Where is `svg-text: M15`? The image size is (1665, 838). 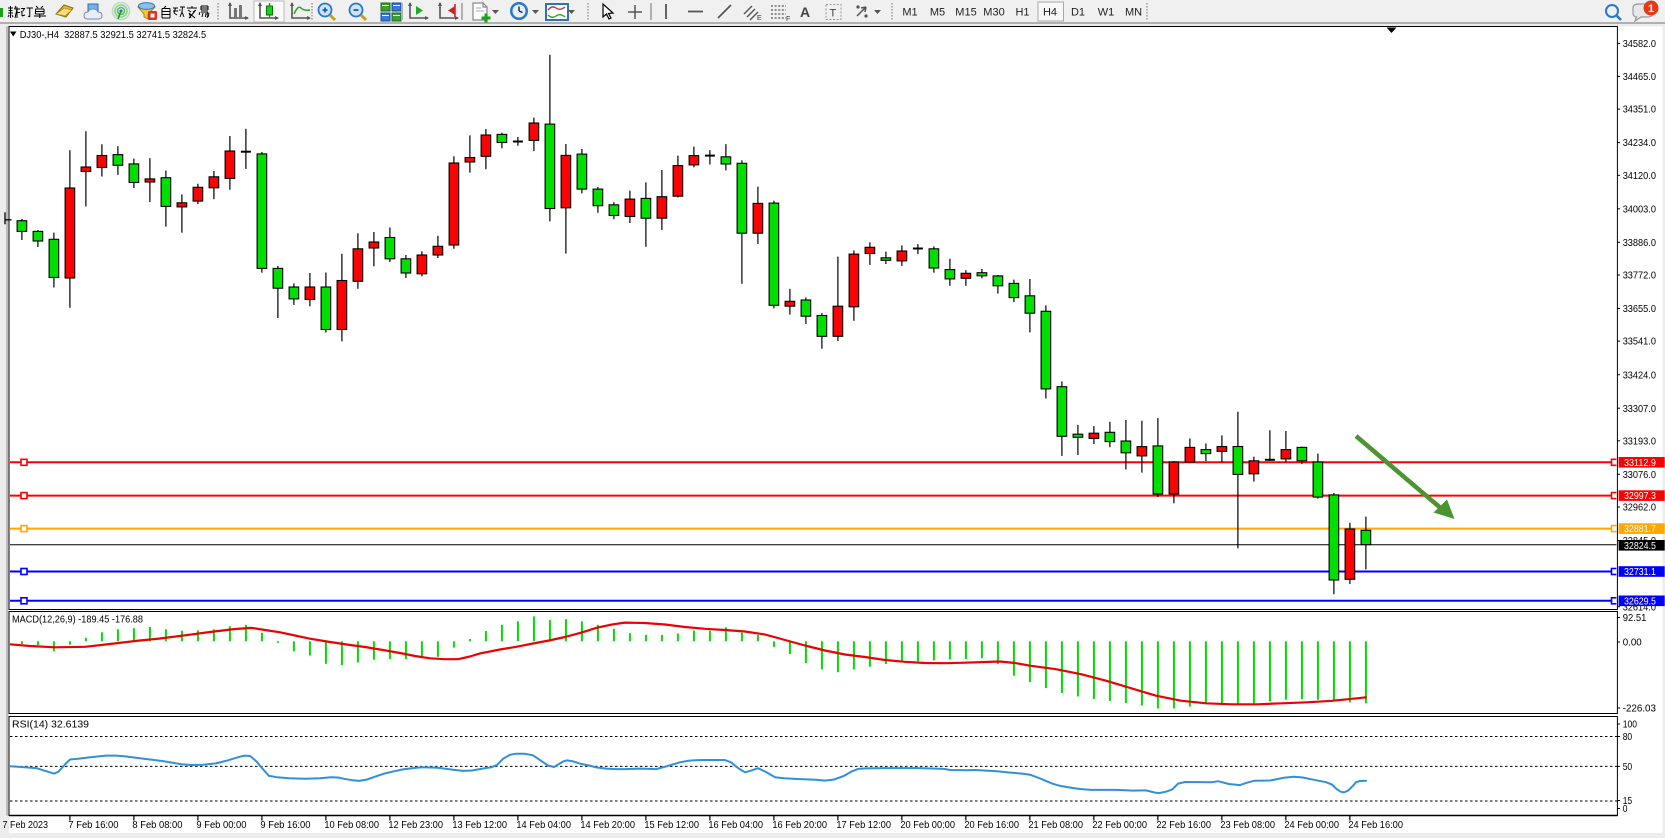
svg-text: M15 is located at coordinates (965, 13).